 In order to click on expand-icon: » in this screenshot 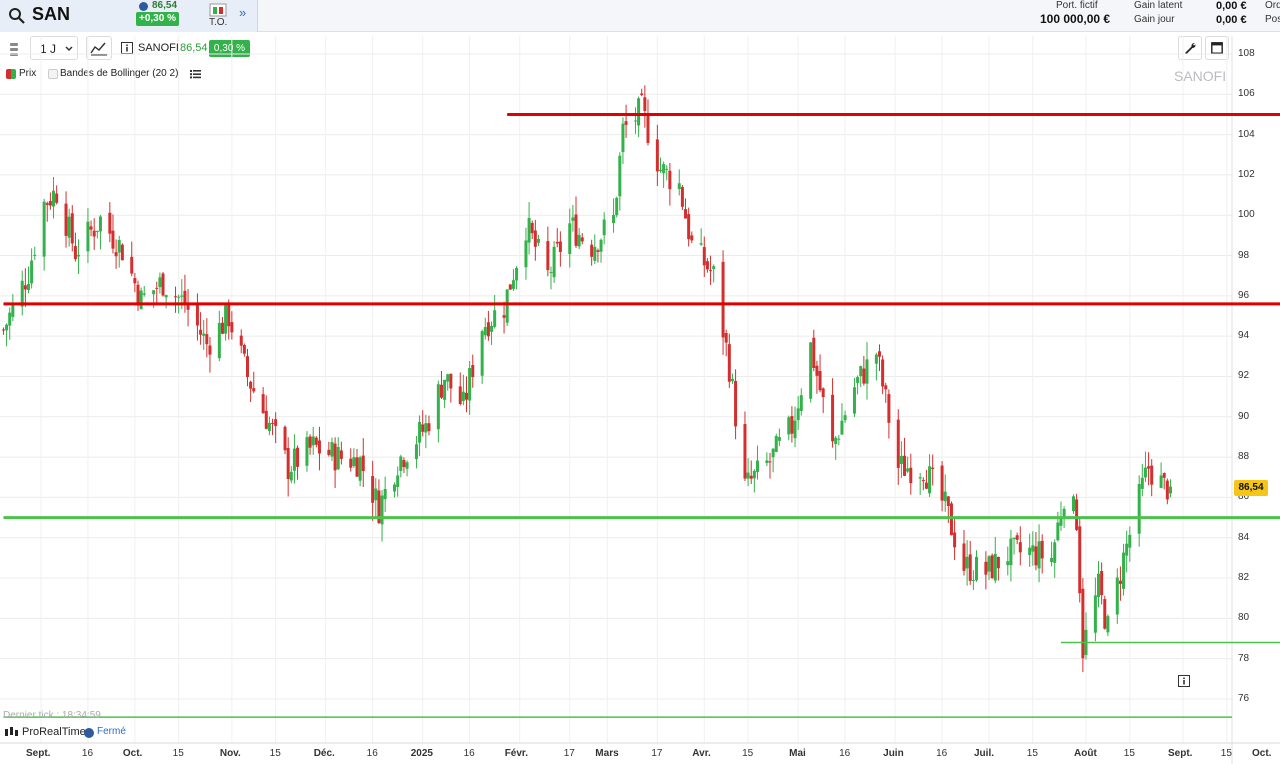, I will do `click(243, 12)`.